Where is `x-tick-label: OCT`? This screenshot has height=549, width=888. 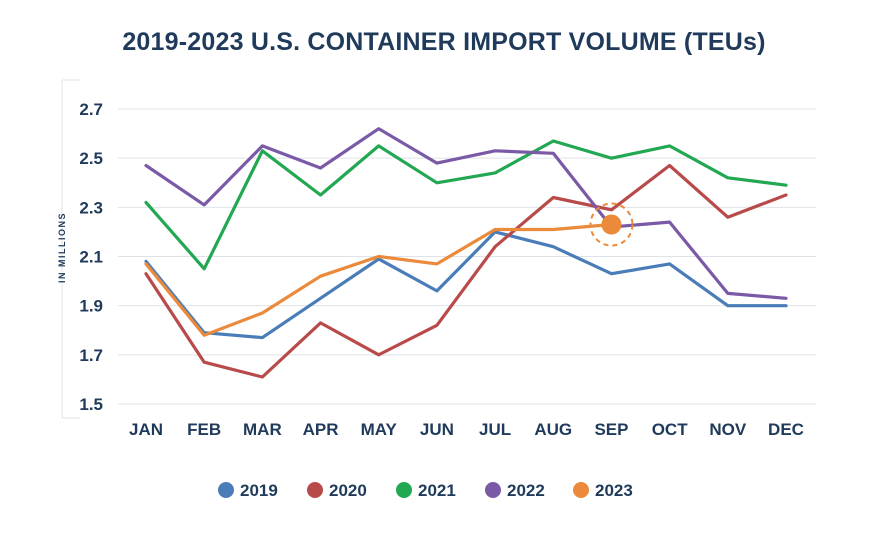 x-tick-label: OCT is located at coordinates (670, 429).